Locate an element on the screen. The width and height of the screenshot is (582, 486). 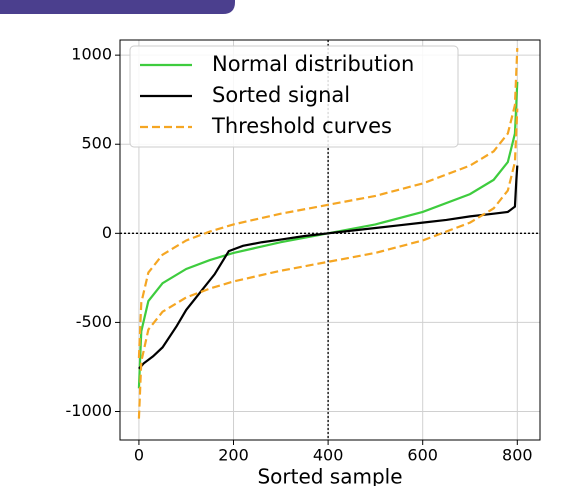
x-axis-label: Sorted sample is located at coordinates (329, 475).